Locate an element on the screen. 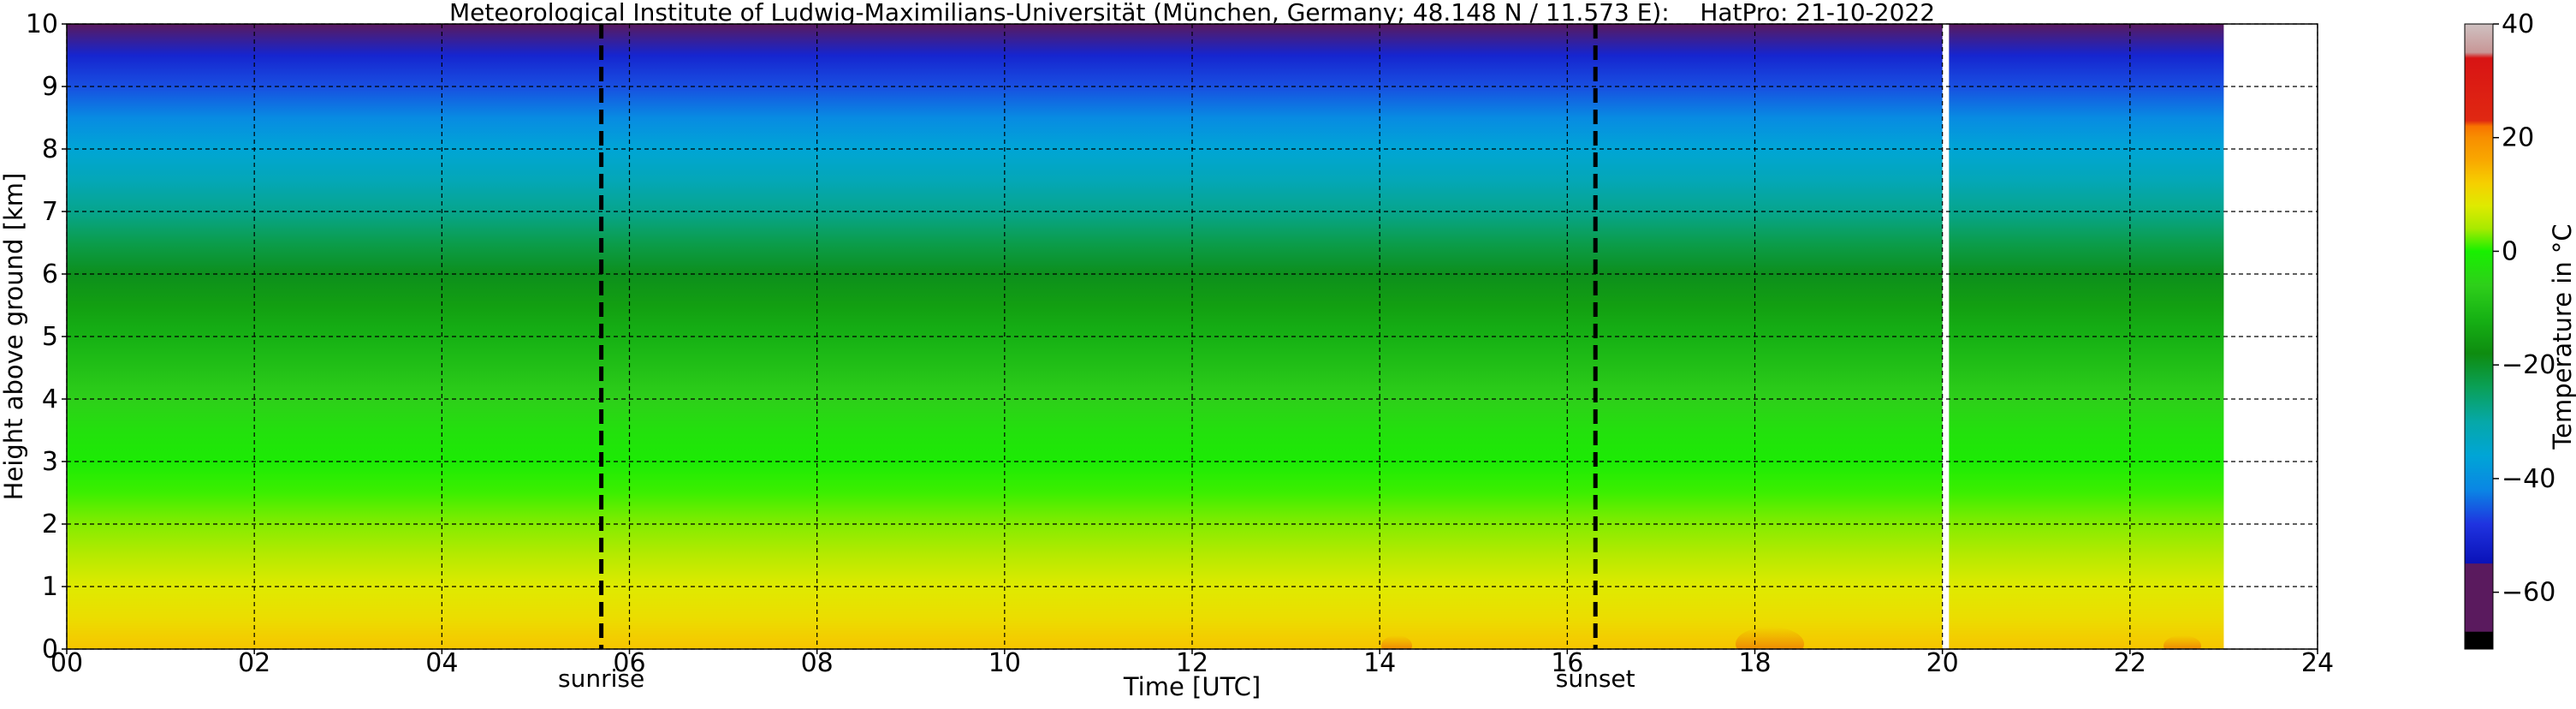  x-tick-label: 00 is located at coordinates (66, 663).